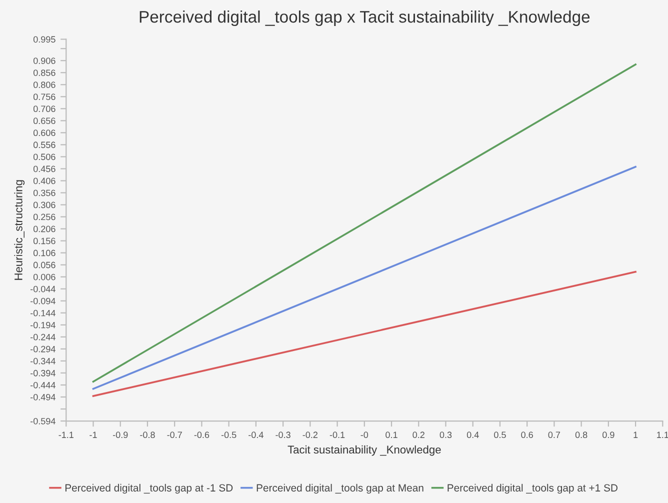 The image size is (668, 503). I want to click on y-tick-label: 0.995, so click(44, 39).